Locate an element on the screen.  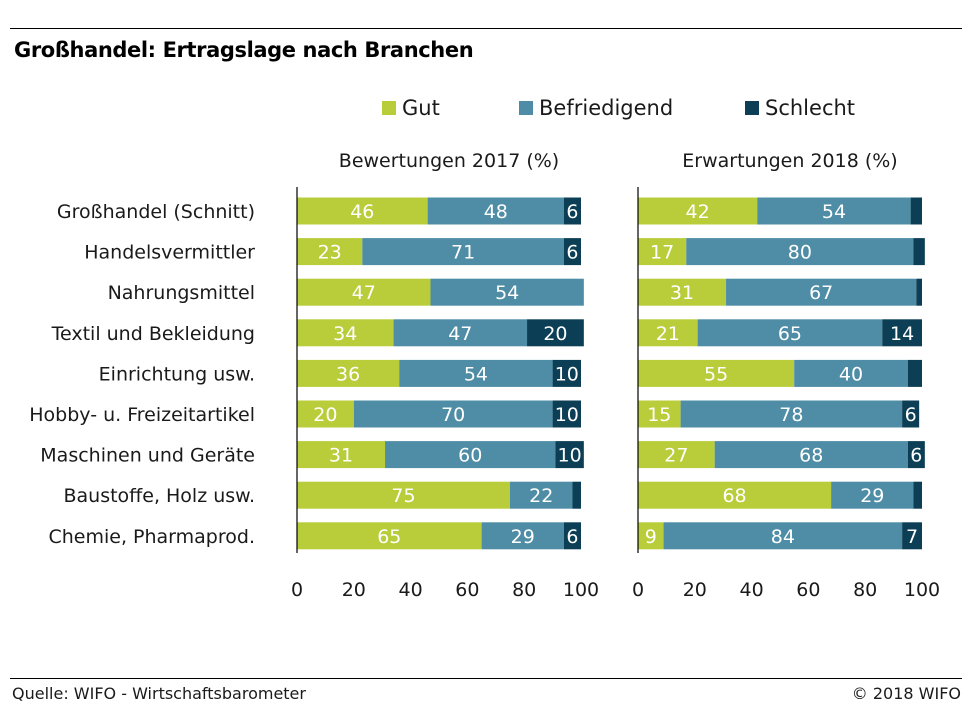
data-label: 60 is located at coordinates (470, 456).